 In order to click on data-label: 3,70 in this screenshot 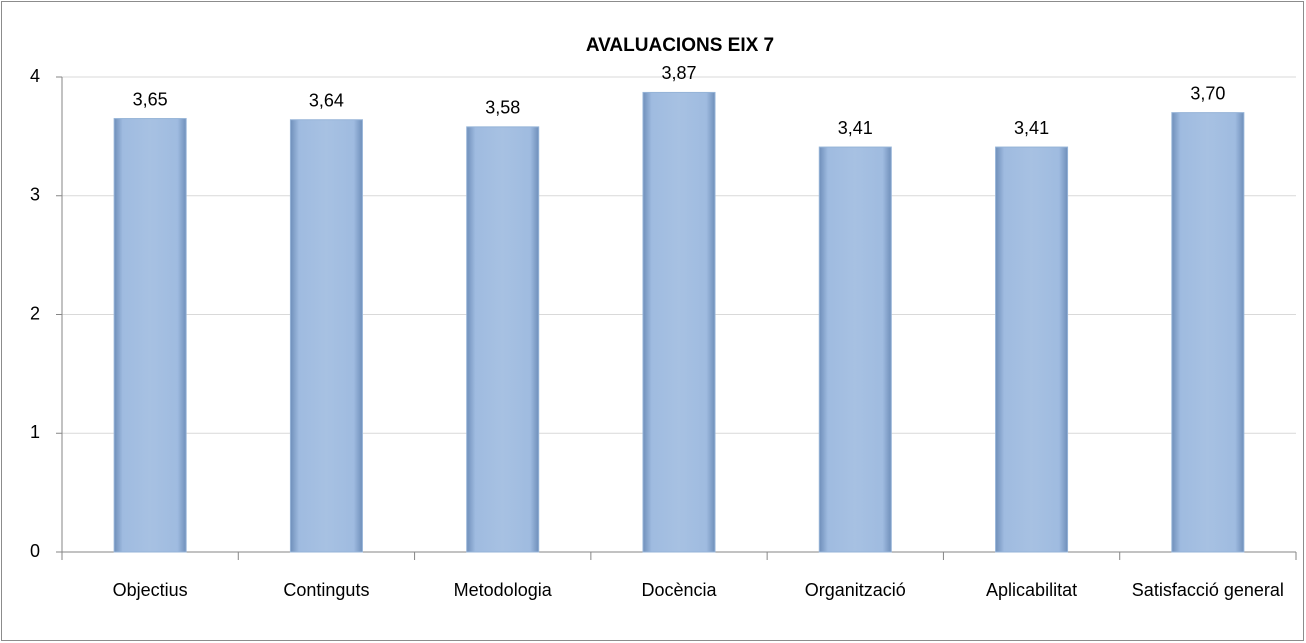, I will do `click(1207, 93)`.